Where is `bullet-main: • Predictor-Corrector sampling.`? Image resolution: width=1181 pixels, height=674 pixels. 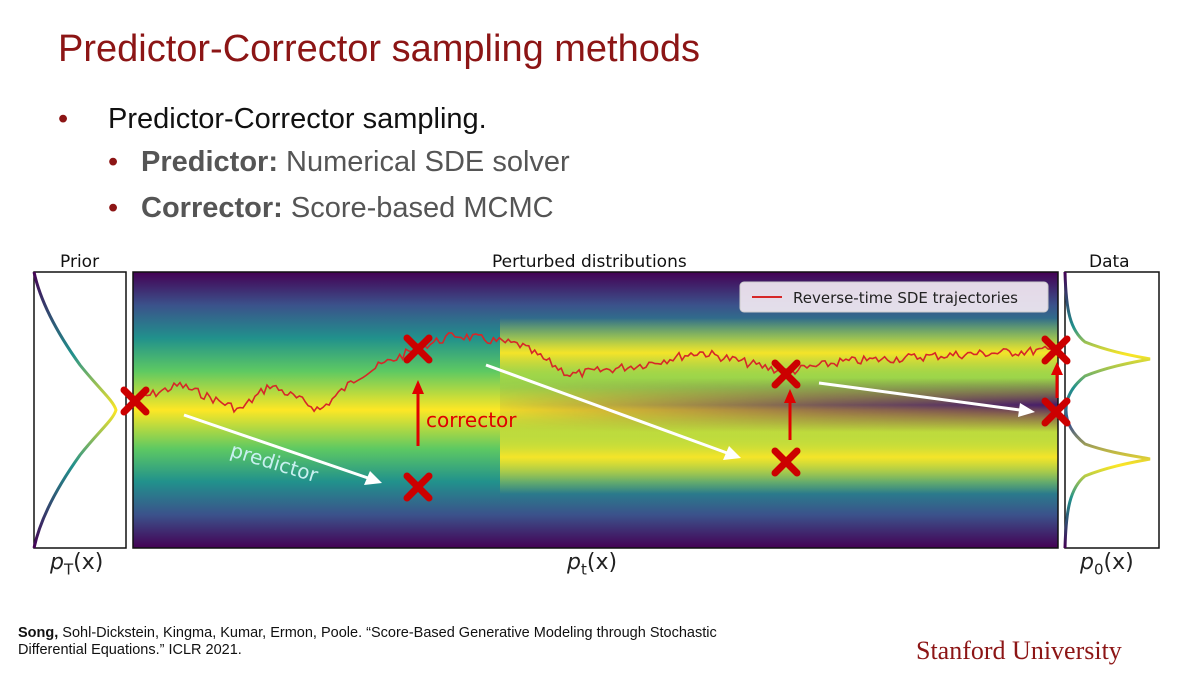 bullet-main: • Predictor-Corrector sampling. is located at coordinates (272, 119).